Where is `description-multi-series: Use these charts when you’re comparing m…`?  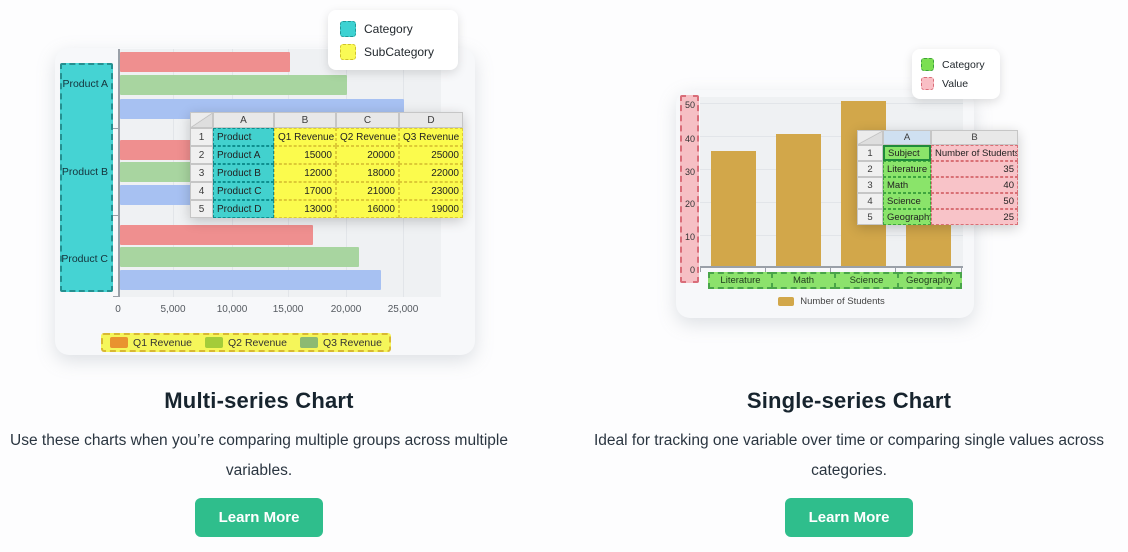
description-multi-series: Use these charts when you’re comparing m… is located at coordinates (259, 455).